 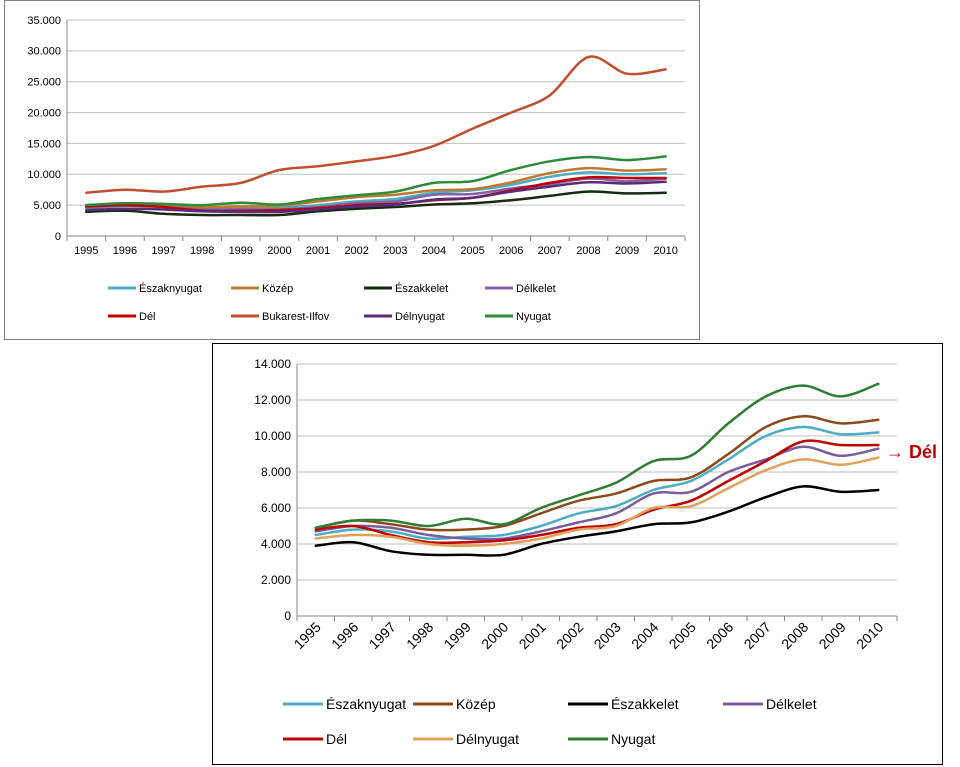 I want to click on y-tick-label: 14.000, so click(x=272, y=364).